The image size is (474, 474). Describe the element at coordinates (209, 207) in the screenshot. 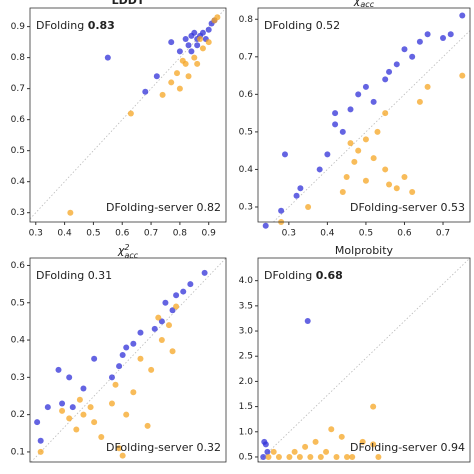

I see `annotation-score: 0.82` at that location.